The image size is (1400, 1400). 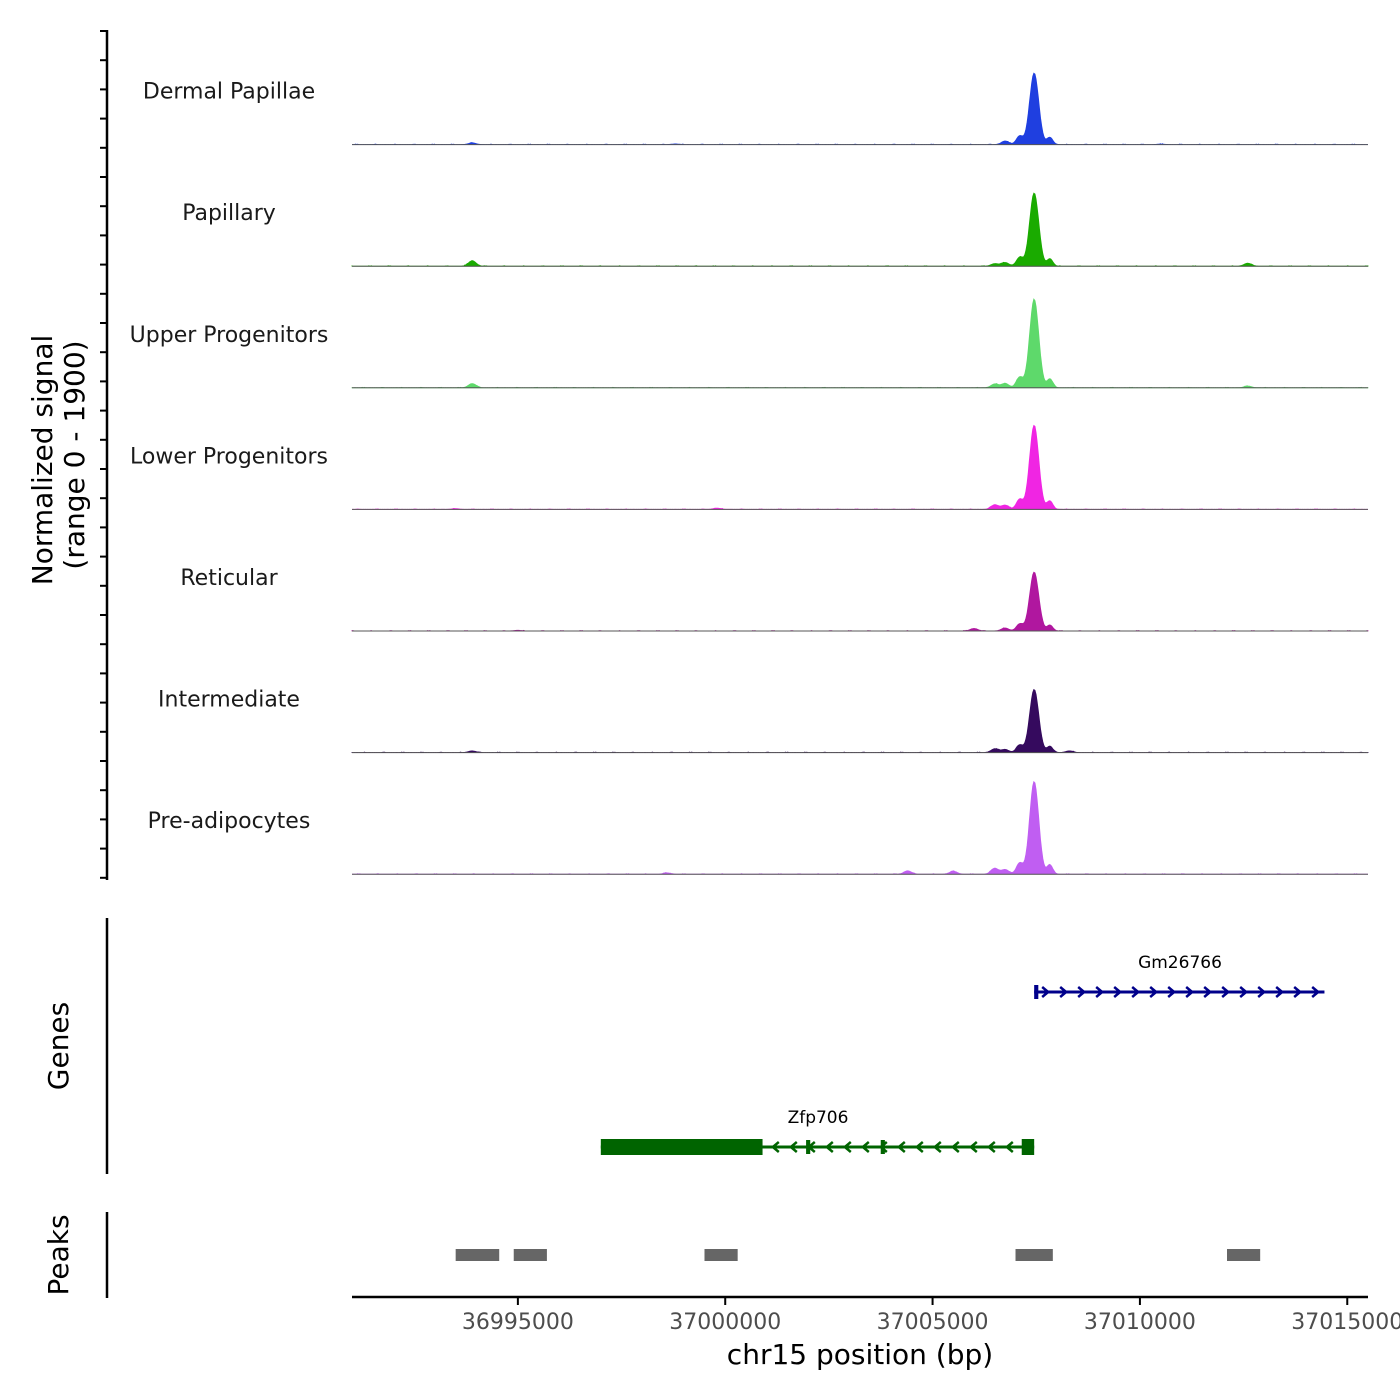 I want to click on track-reticular: Reticular, so click(x=774, y=599).